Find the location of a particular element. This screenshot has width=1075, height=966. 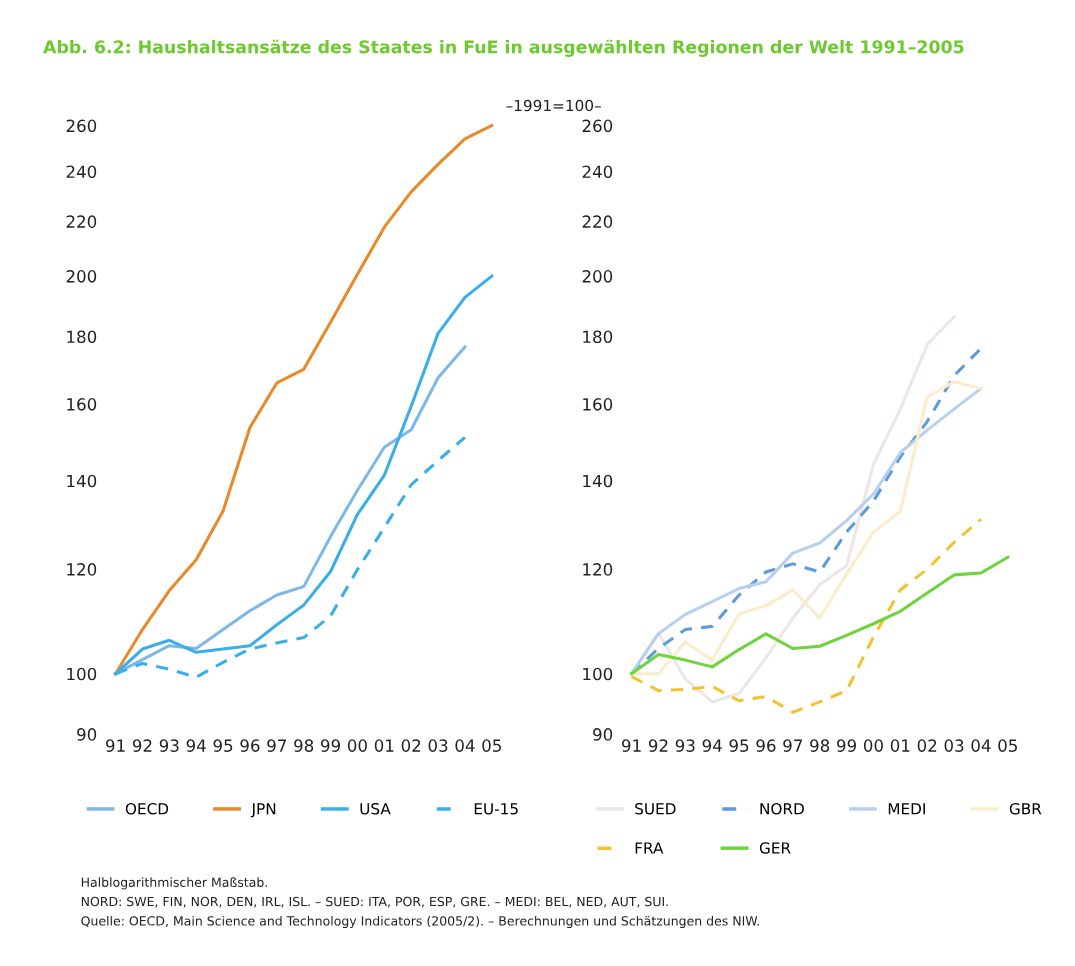

legend-label: GER is located at coordinates (775, 848).